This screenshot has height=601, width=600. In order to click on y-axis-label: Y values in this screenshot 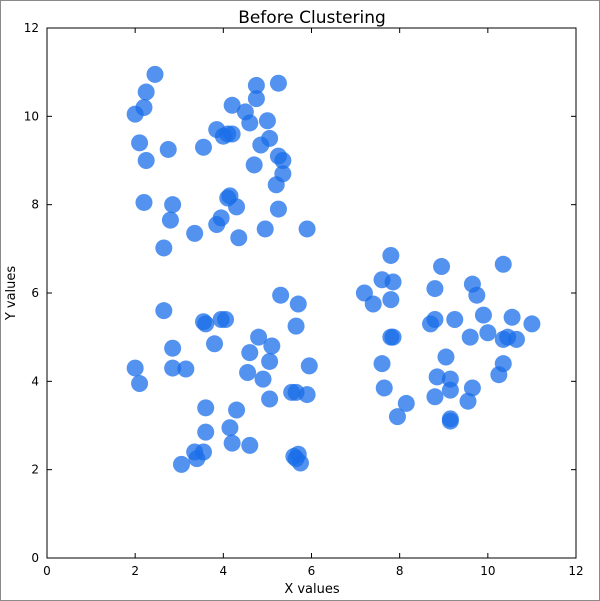, I will do `click(11, 294)`.